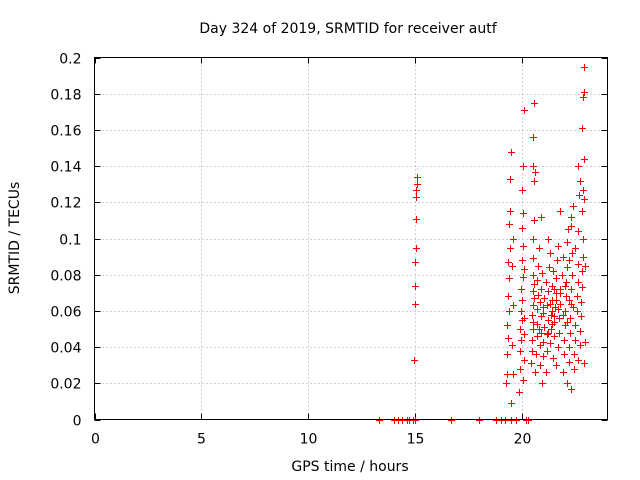 The height and width of the screenshot is (480, 640). I want to click on x-tick-label: 0, so click(95, 440).